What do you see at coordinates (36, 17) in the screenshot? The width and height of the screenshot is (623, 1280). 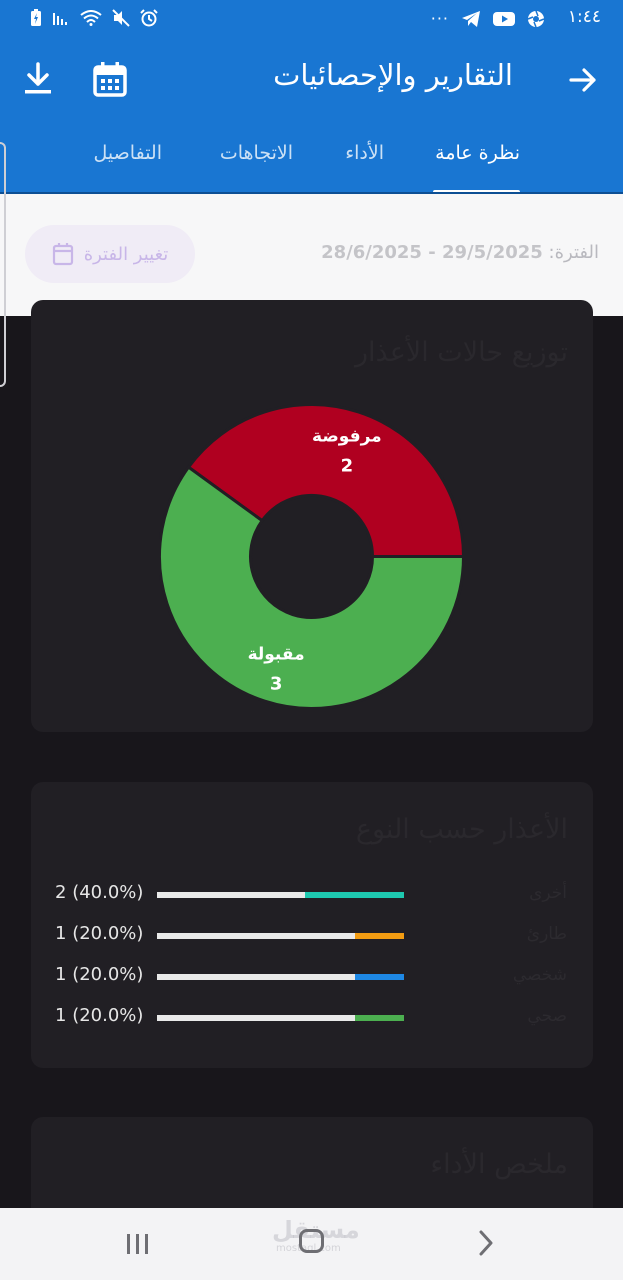 I see `battery-saver-icon` at bounding box center [36, 17].